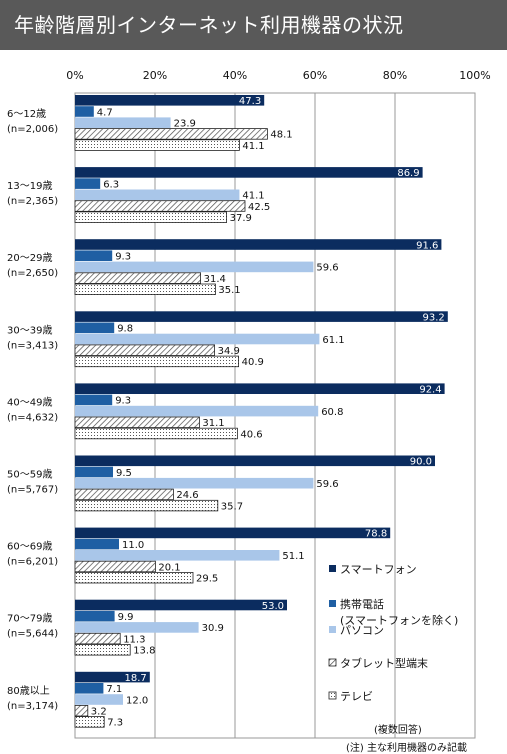 The height and width of the screenshot is (754, 507). I want to click on category-n-label: (n=4,632), so click(32, 417).